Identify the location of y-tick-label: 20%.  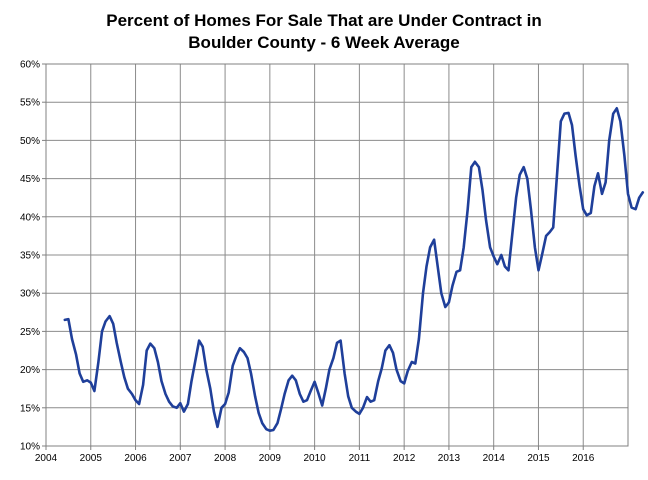
(30, 370).